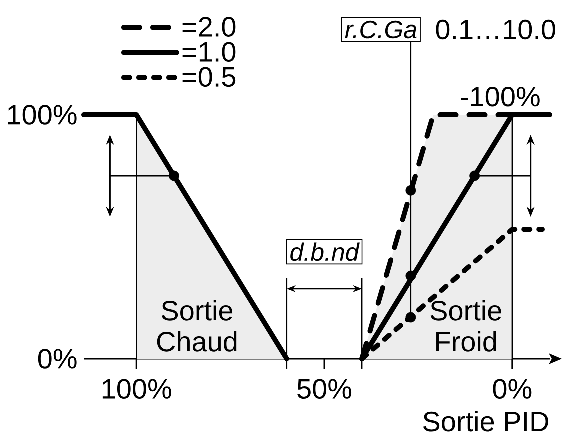 The width and height of the screenshot is (564, 438). What do you see at coordinates (209, 27) in the screenshot?
I see `legend-label: =2.0` at bounding box center [209, 27].